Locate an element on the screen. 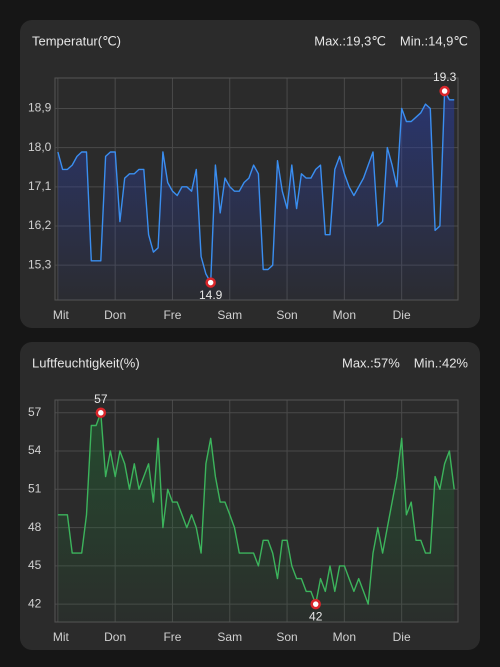  y-tick-label: 17,1 is located at coordinates (40, 186).